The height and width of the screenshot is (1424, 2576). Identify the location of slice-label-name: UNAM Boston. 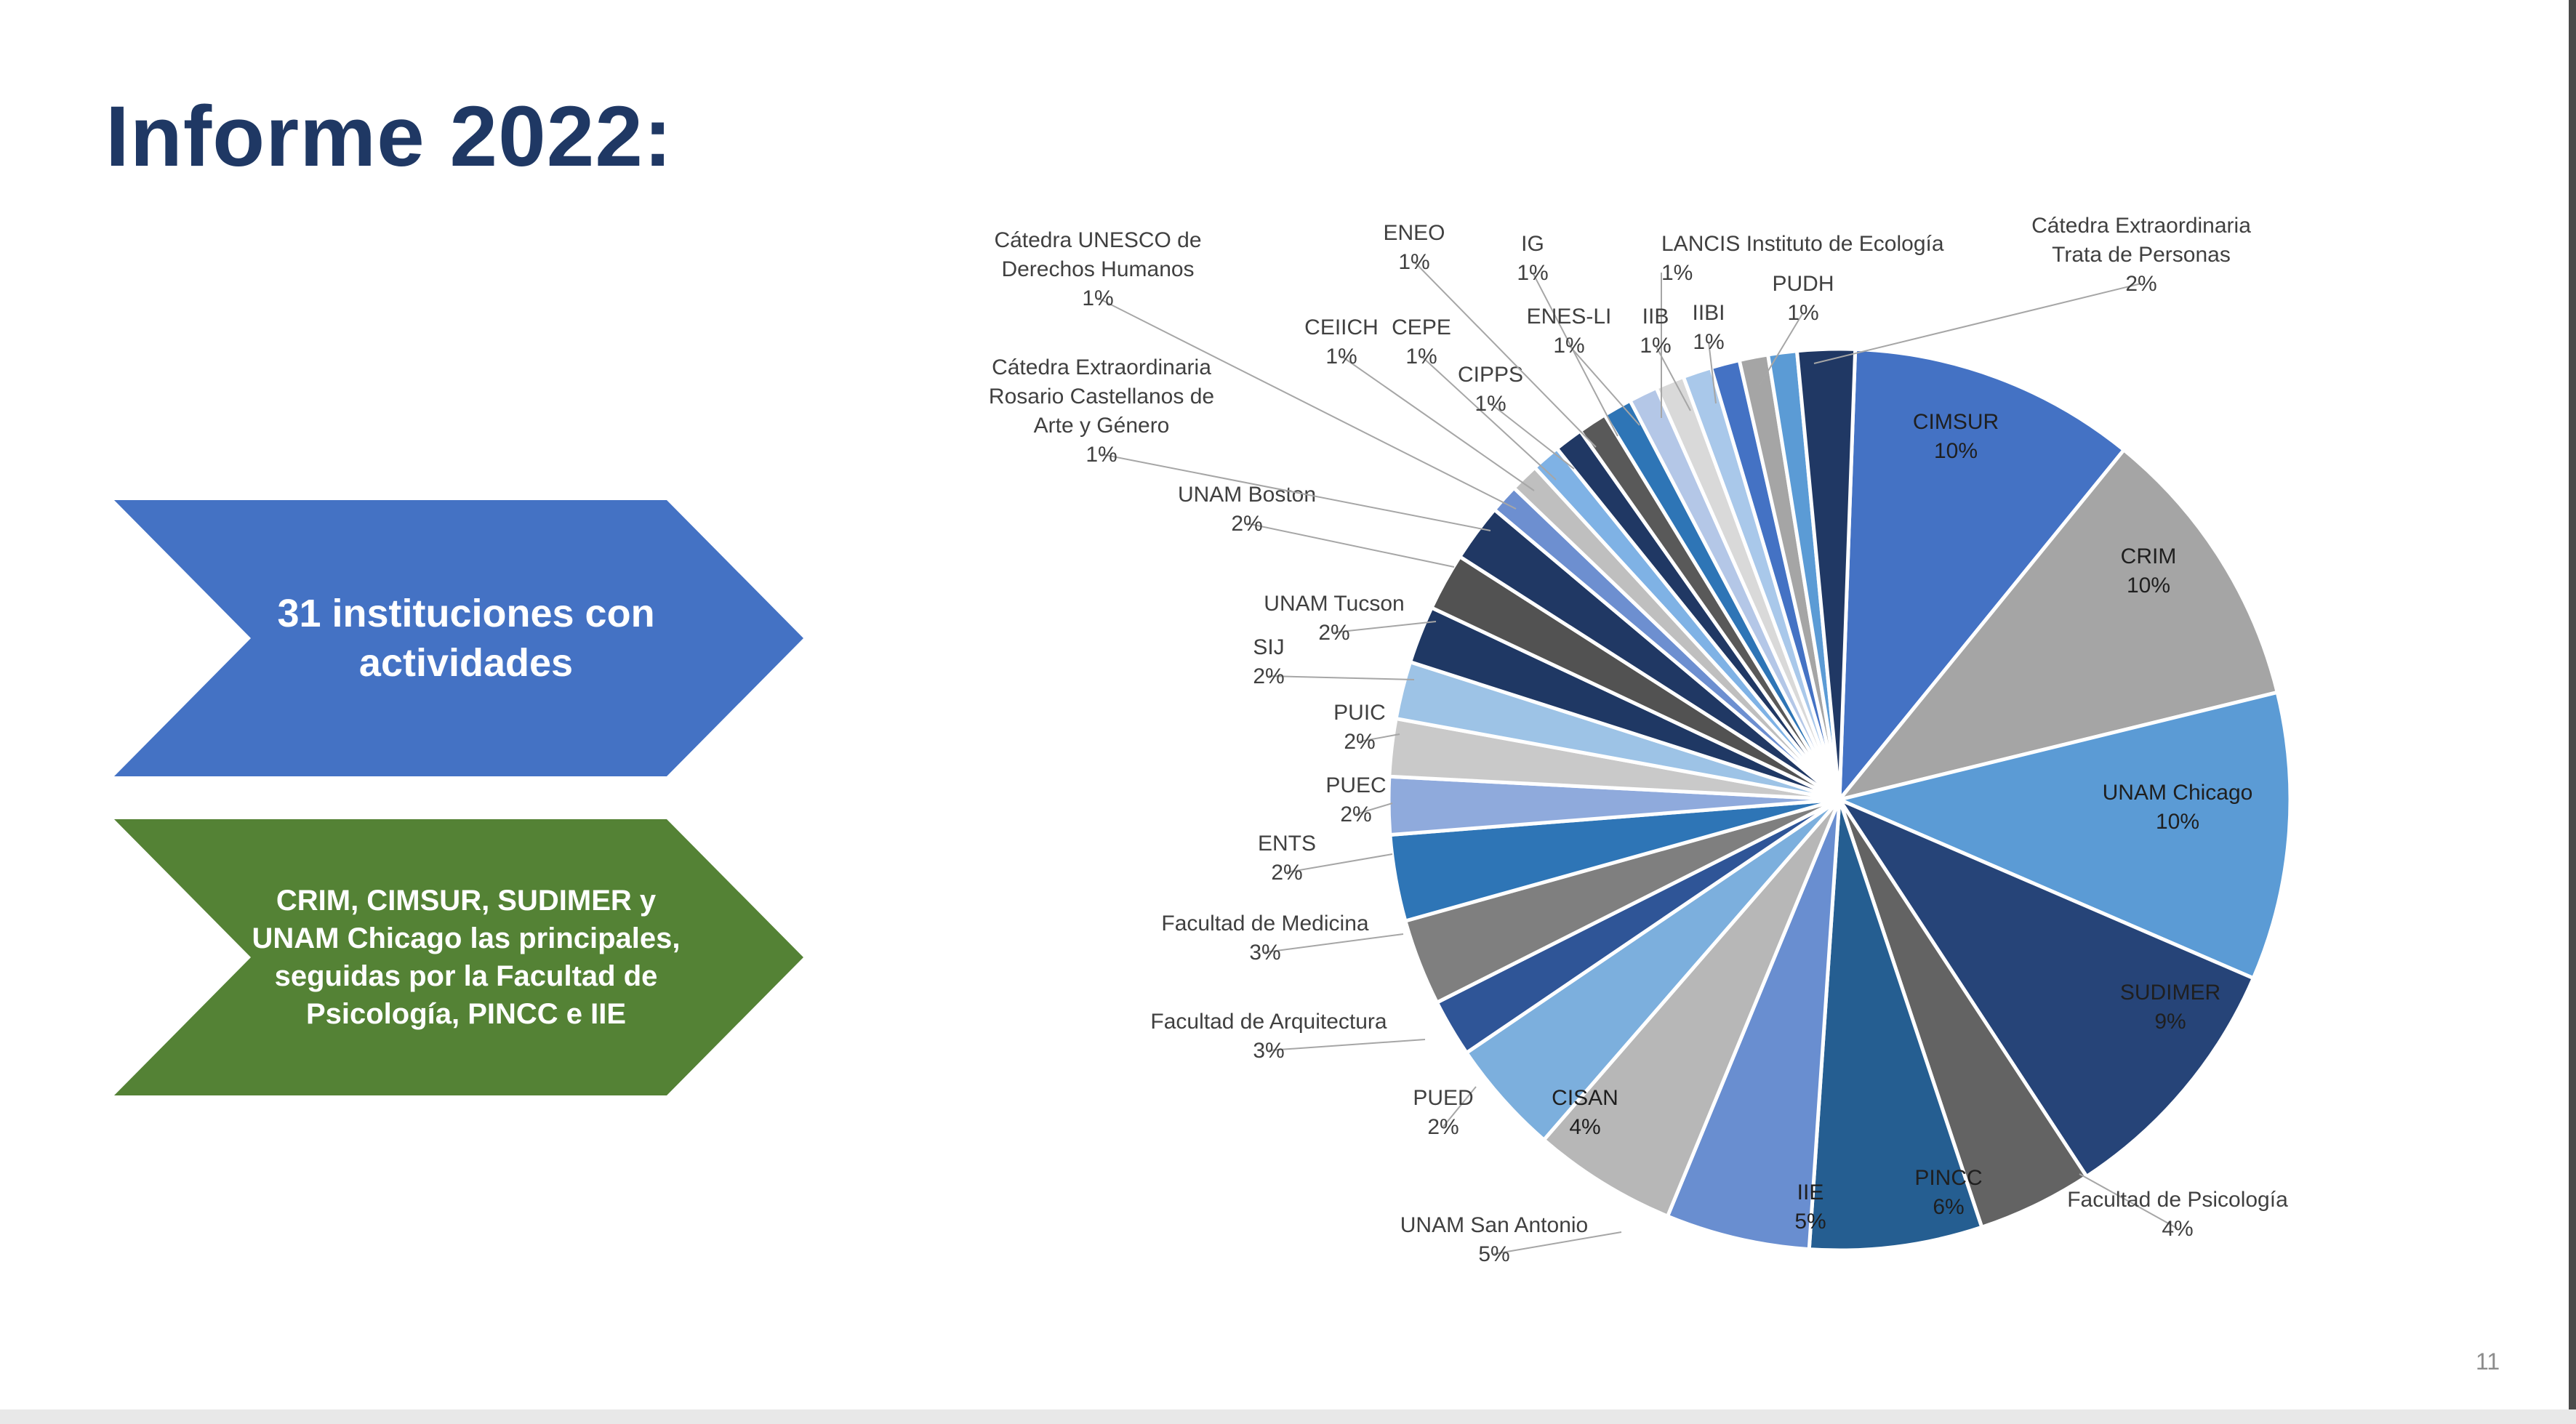
(1247, 495).